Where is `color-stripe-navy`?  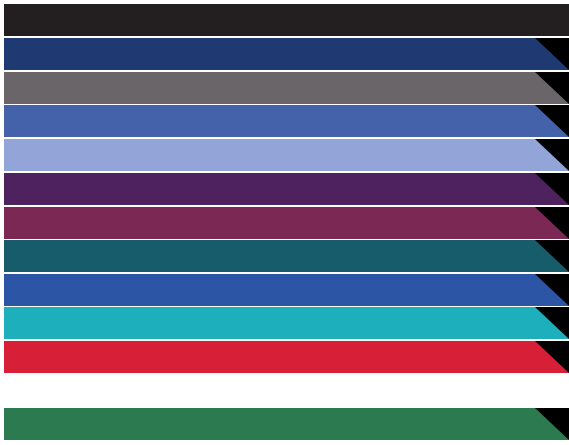
color-stripe-navy is located at coordinates (286, 54).